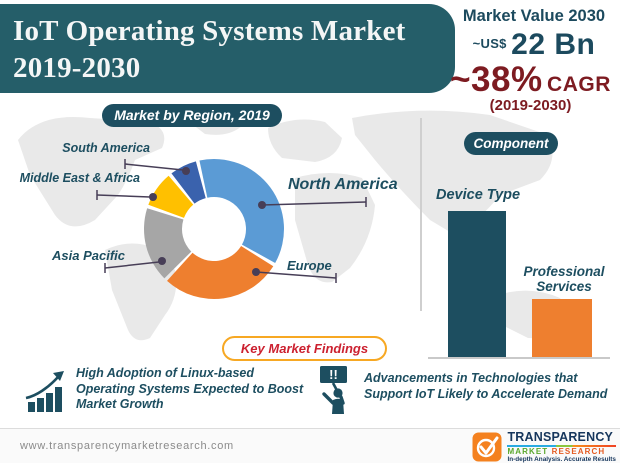 The image size is (620, 463). Describe the element at coordinates (241, 211) in the screenshot. I see `donut-slice-north-america` at that location.